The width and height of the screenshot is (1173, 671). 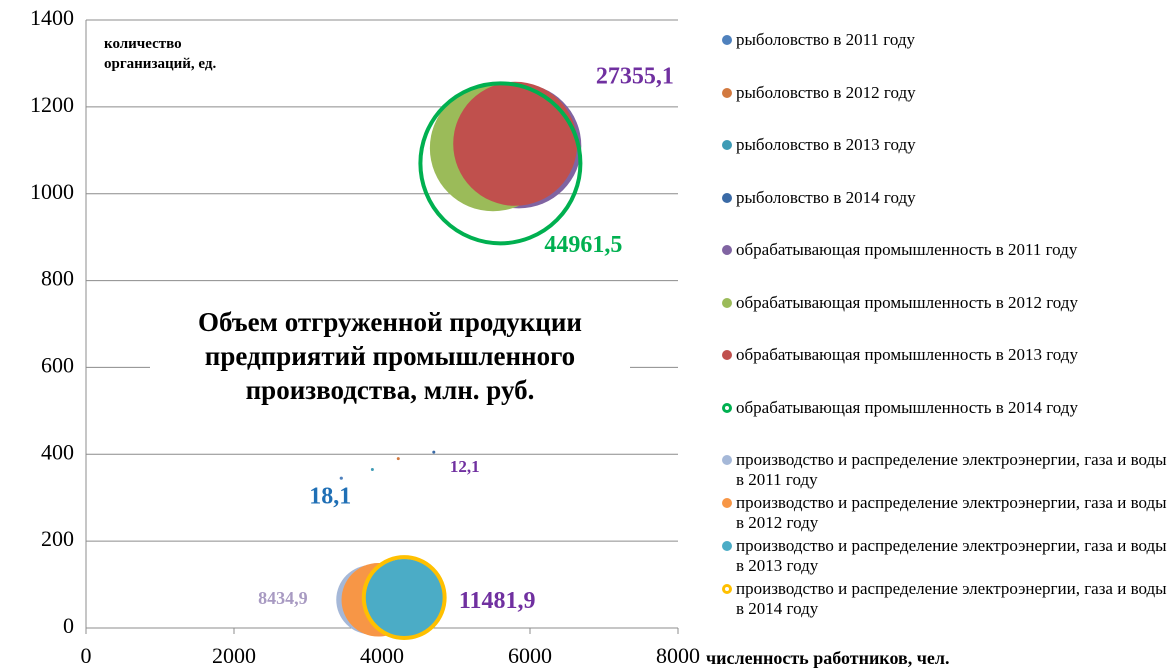 I want to click on y-tick-label: 0, so click(x=68, y=625).